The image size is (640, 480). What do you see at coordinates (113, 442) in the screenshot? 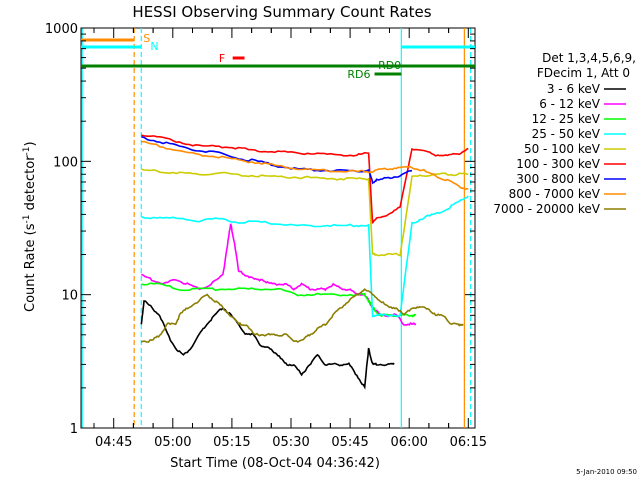
I see `x-tick-label: 04:45` at bounding box center [113, 442].